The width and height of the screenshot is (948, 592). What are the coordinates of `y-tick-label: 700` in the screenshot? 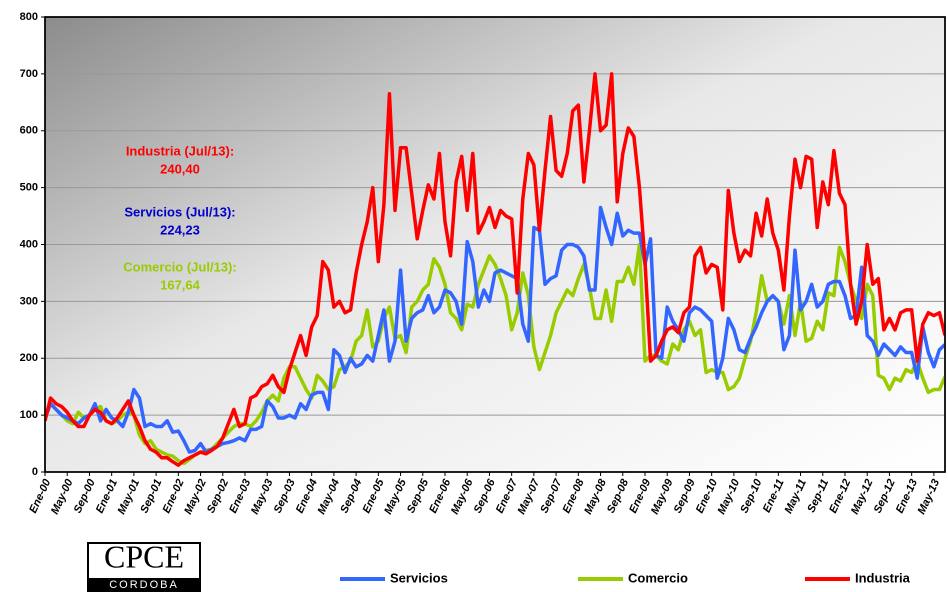 It's located at (29, 74).